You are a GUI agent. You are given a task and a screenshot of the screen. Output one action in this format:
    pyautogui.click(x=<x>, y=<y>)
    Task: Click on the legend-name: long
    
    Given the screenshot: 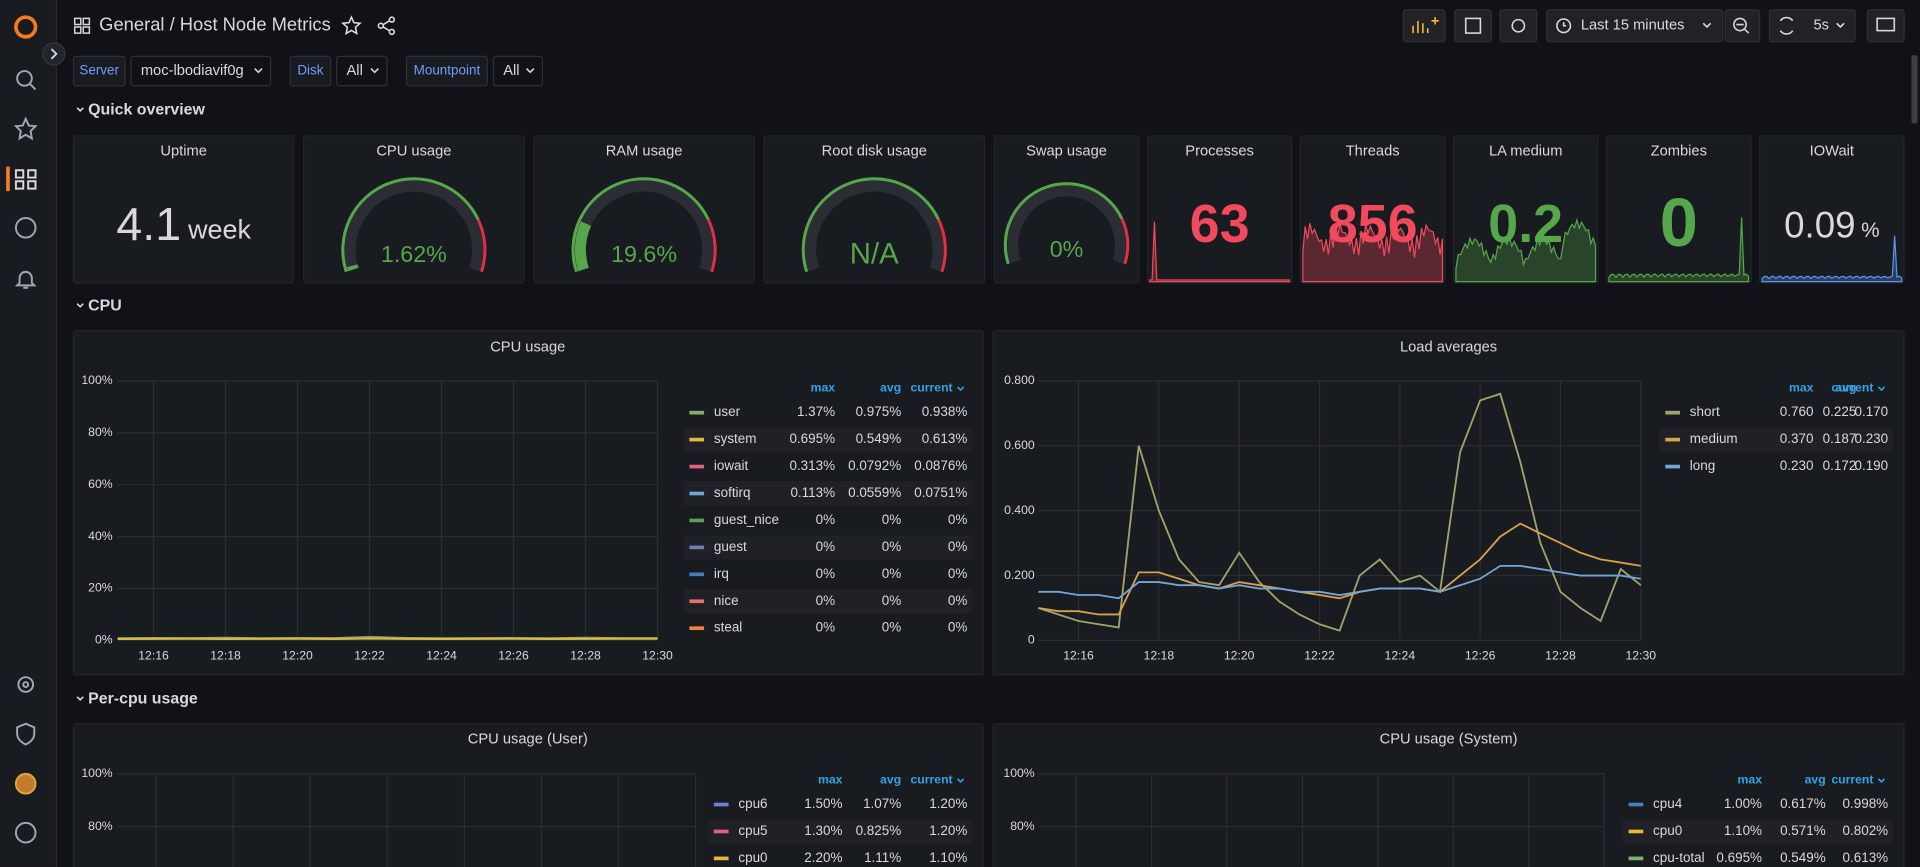 What is the action you would take?
    pyautogui.click(x=1702, y=465)
    